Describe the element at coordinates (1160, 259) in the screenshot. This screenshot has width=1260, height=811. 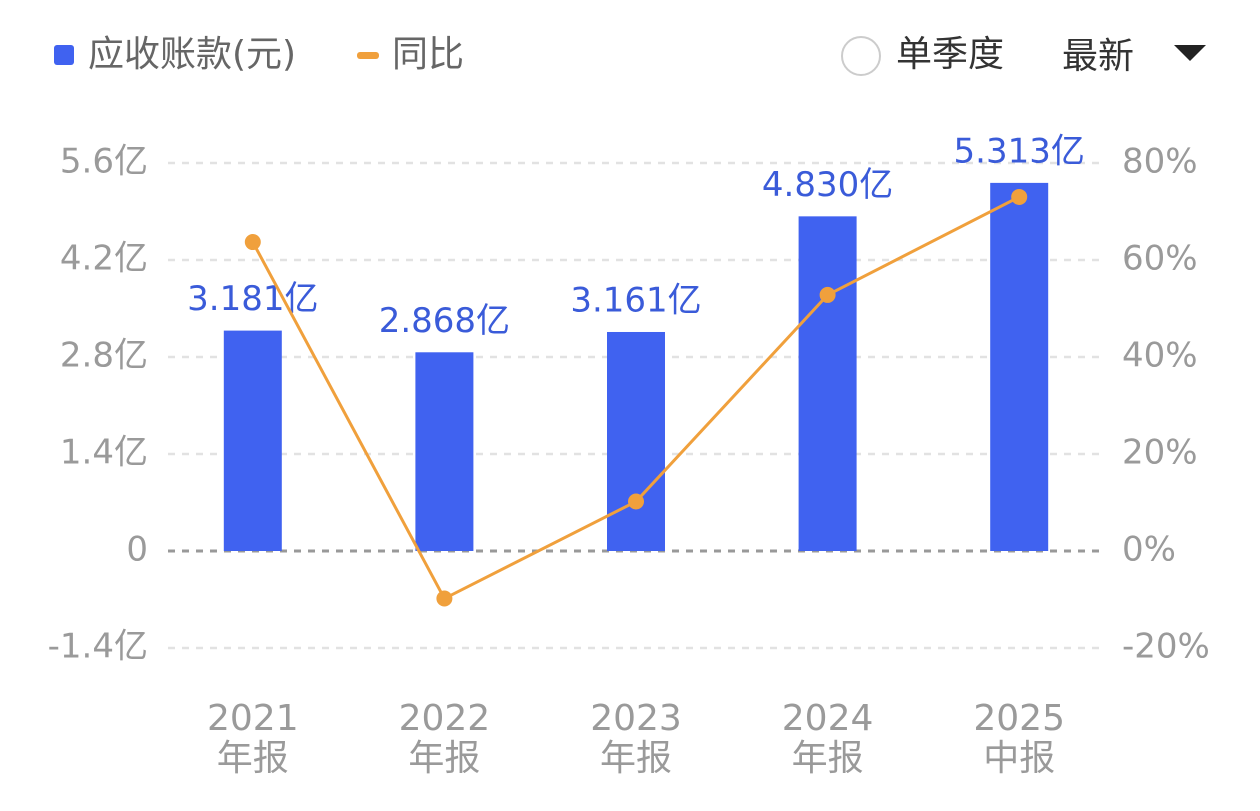
I see `y2-tick-label: 60%` at that location.